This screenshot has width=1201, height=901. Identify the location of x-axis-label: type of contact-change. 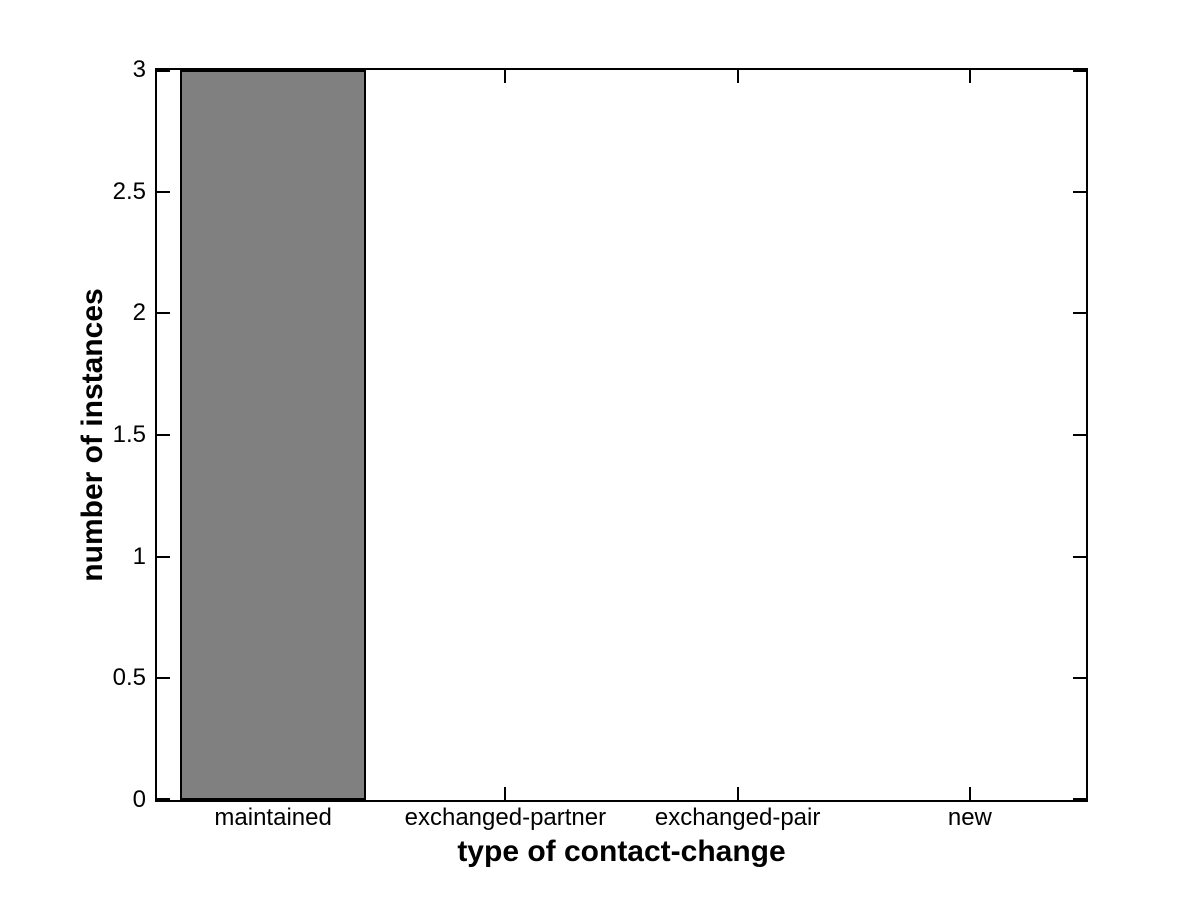
(621, 851).